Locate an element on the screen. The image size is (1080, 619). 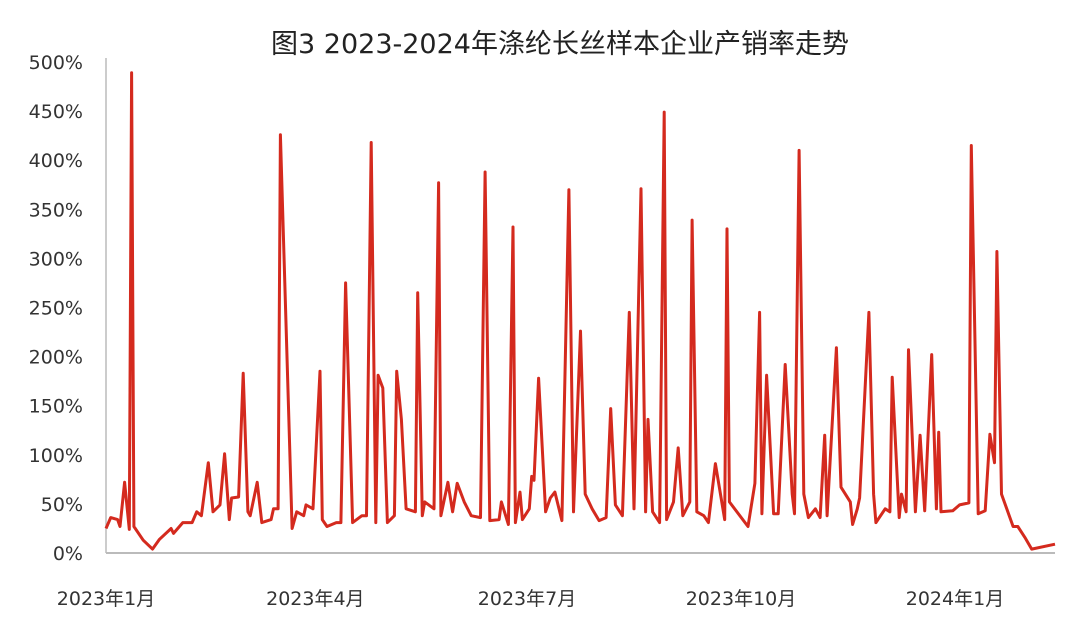
chart-title: 图3 2023-2024年涤纶长丝样本企业产销率走势 is located at coordinates (560, 44).